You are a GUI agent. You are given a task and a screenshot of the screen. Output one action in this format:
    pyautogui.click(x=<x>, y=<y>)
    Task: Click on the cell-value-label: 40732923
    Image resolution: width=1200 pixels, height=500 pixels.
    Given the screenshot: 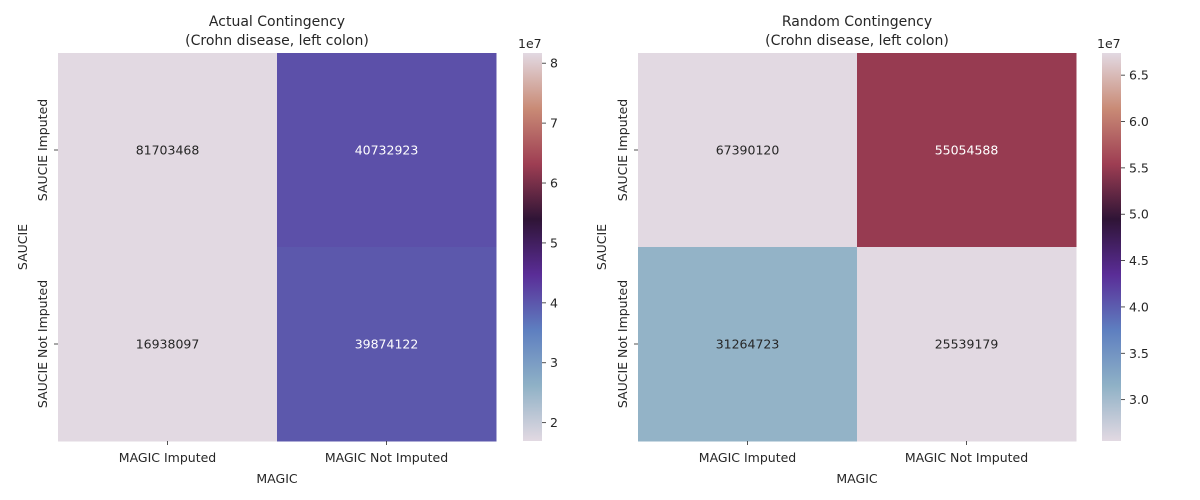 What is the action you would take?
    pyautogui.click(x=387, y=150)
    